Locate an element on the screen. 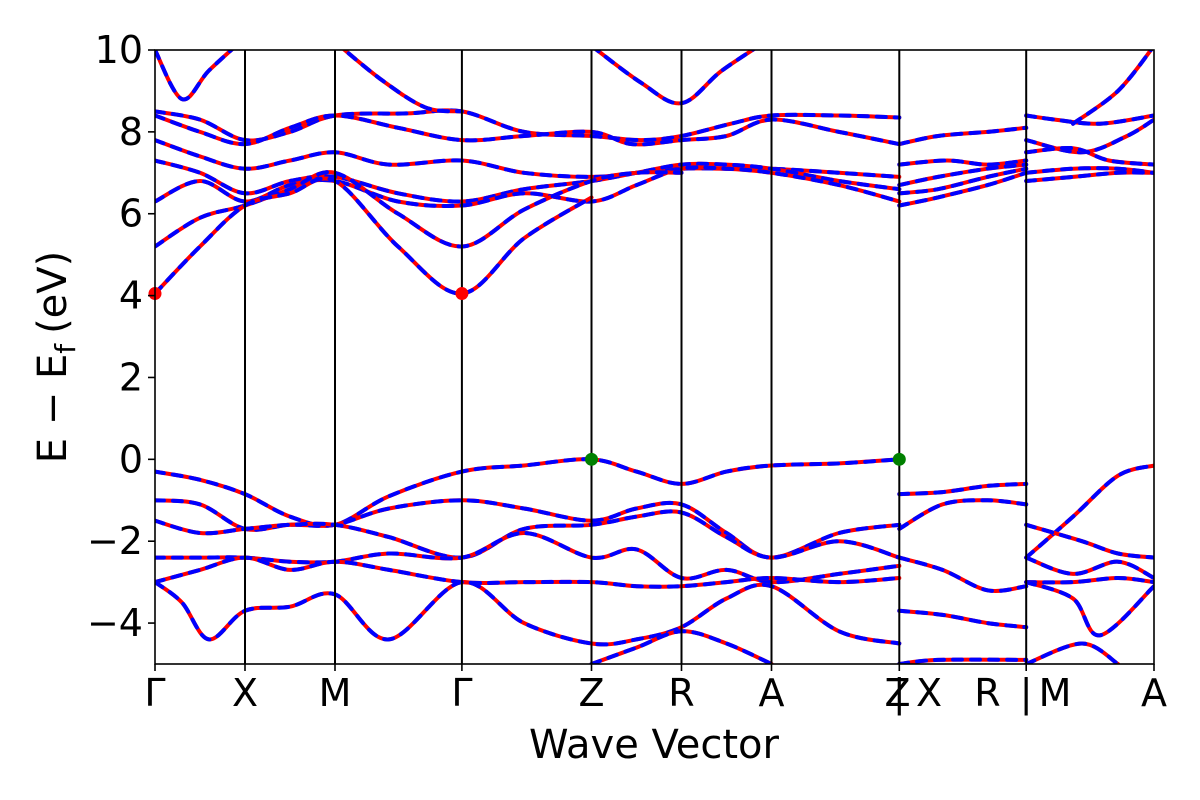 The height and width of the screenshot is (800, 1200). band-14-segment-2-spin-up is located at coordinates (1072, 652).